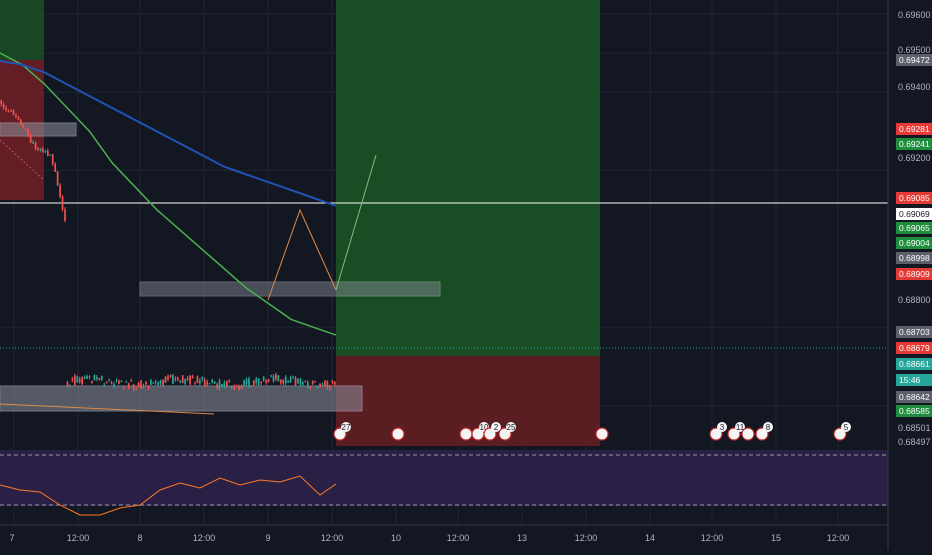 The width and height of the screenshot is (932, 555). Describe the element at coordinates (181, 398) in the screenshot. I see `support-box` at that location.